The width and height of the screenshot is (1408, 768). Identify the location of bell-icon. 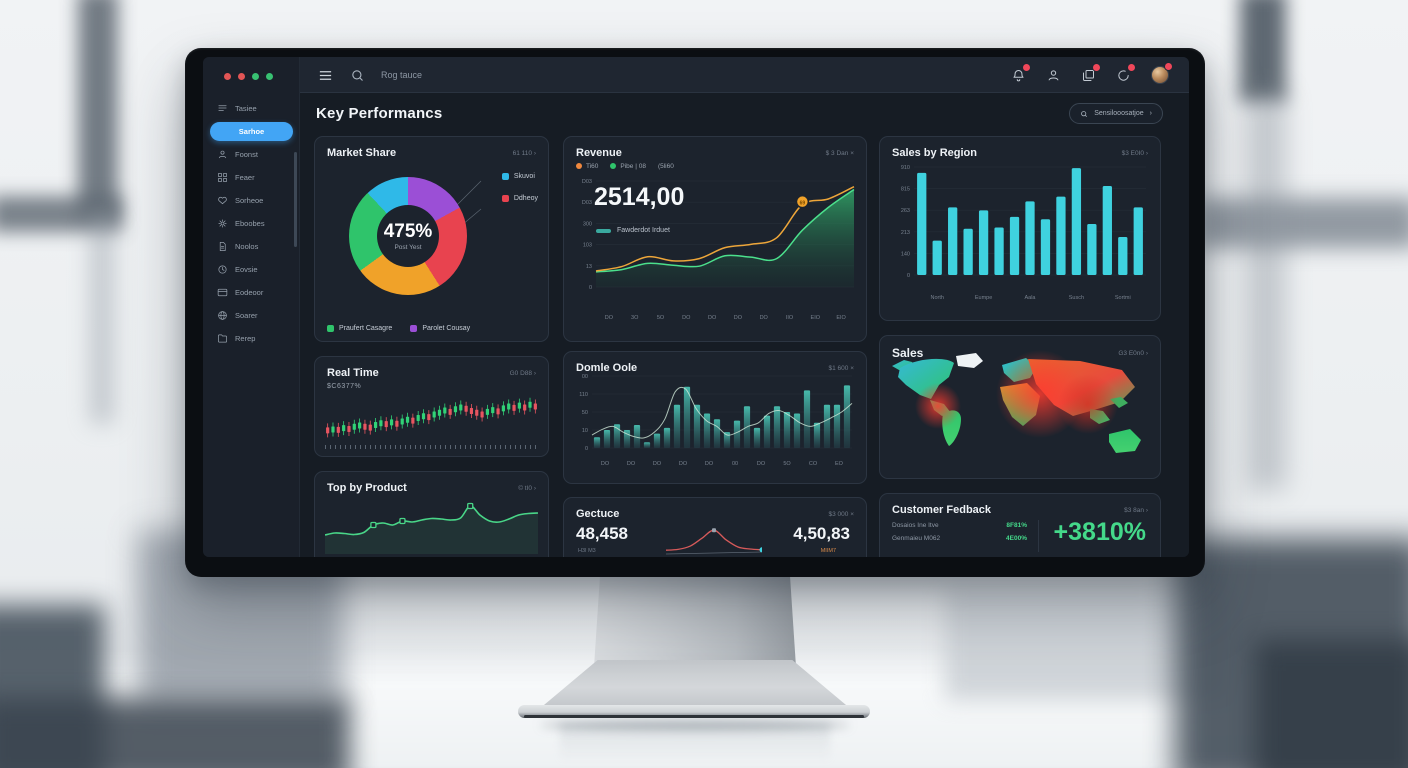
(1021, 72).